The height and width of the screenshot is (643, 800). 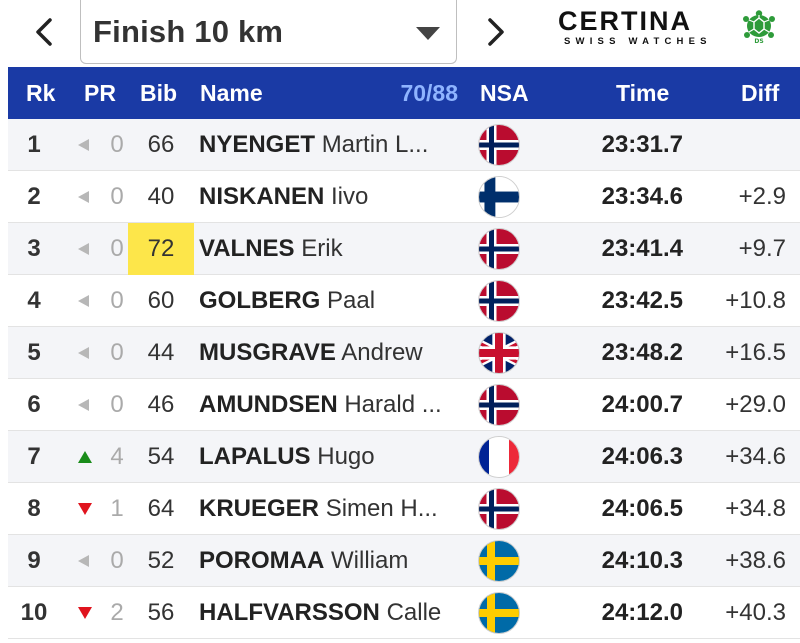 I want to click on diff-cell: +40.3, so click(x=755, y=612).